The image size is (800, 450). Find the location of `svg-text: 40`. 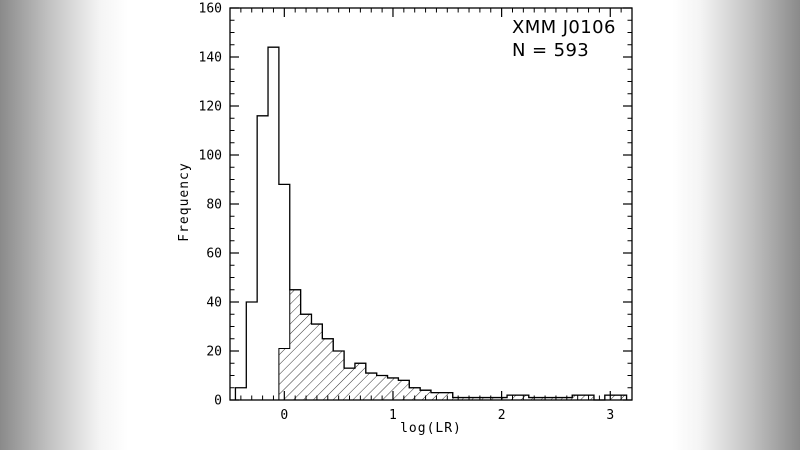

svg-text: 40 is located at coordinates (214, 303).